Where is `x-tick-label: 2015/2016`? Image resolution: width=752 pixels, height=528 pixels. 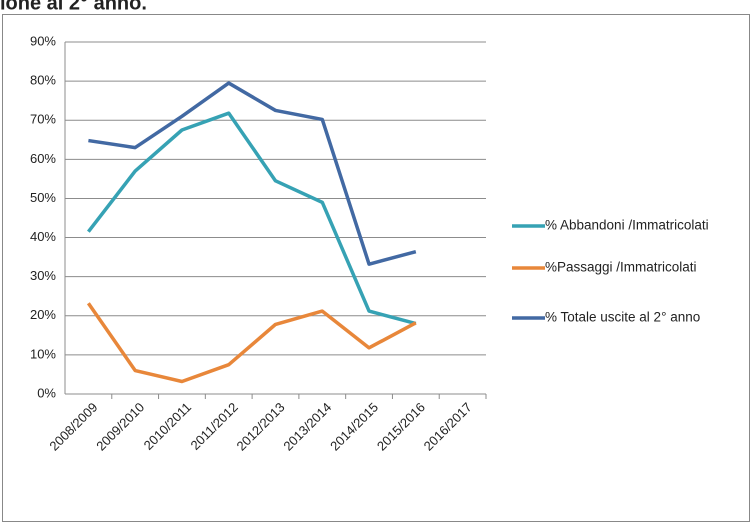 x-tick-label: 2015/2016 is located at coordinates (401, 427).